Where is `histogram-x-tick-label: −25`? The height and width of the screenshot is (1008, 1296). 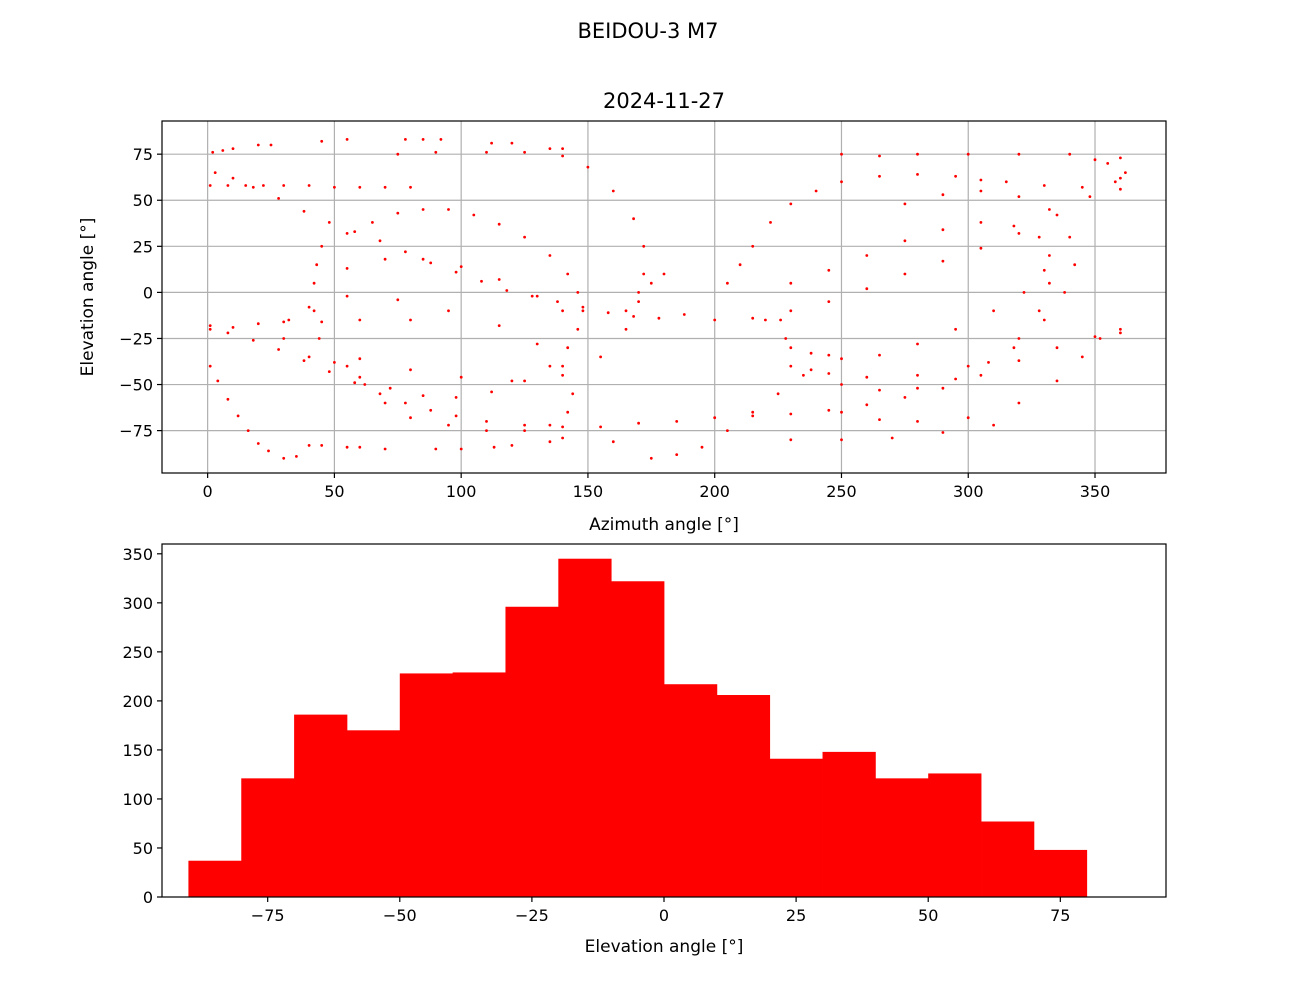
histogram-x-tick-label: −25 is located at coordinates (532, 915).